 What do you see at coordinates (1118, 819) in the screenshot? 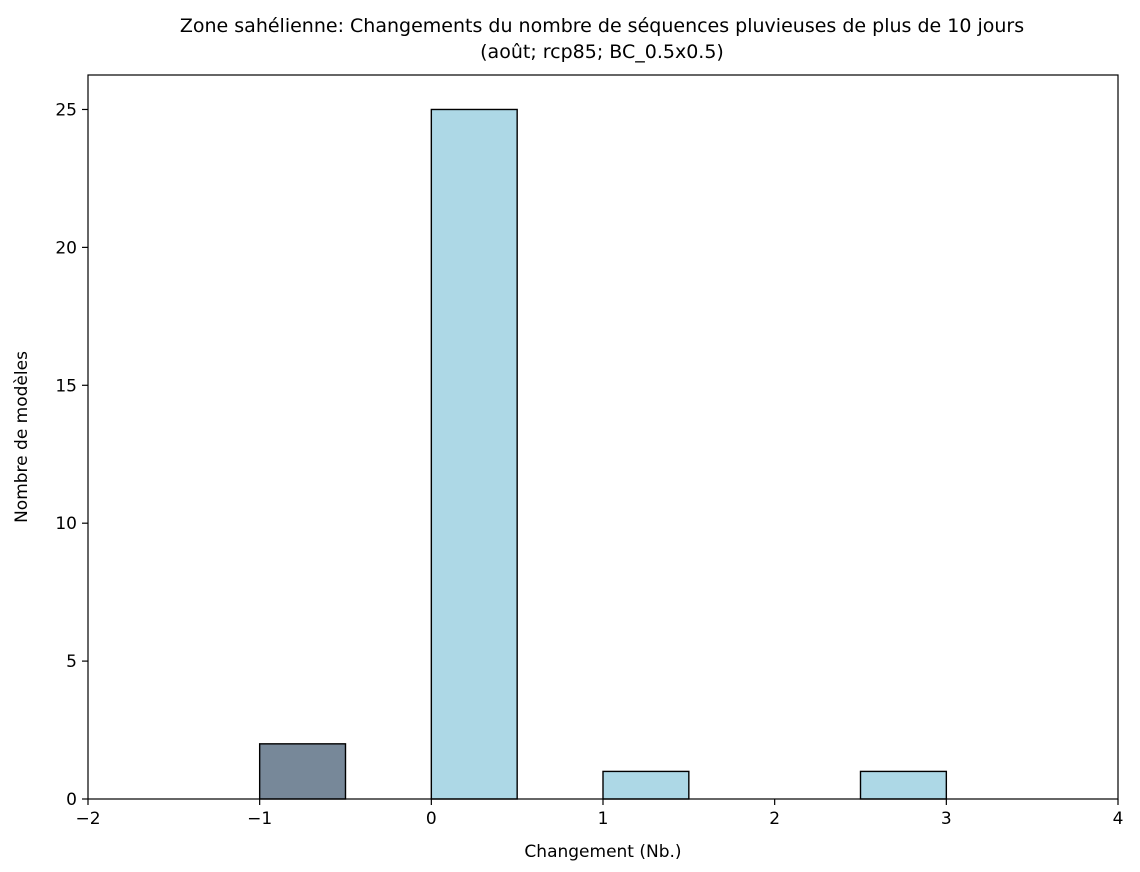
I see `x-tick-label: 4` at bounding box center [1118, 819].